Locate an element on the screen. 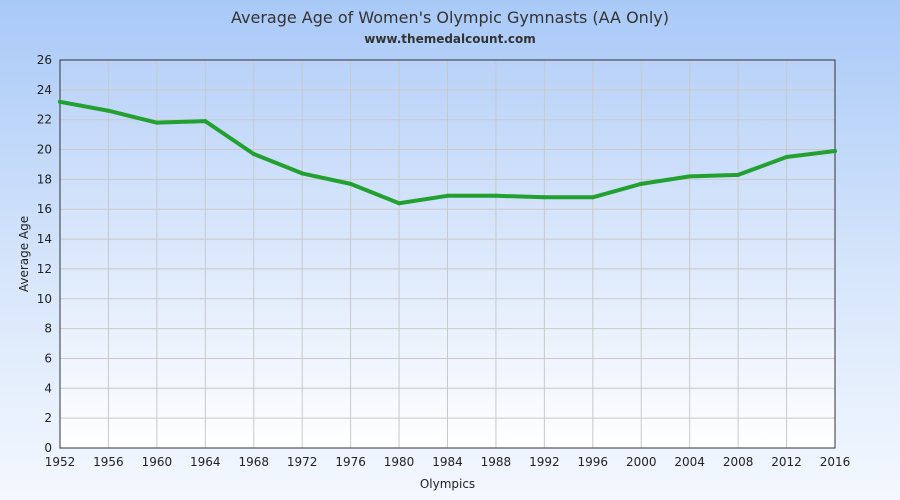 This screenshot has height=500, width=900. x-tick-label: 2016 is located at coordinates (835, 462).